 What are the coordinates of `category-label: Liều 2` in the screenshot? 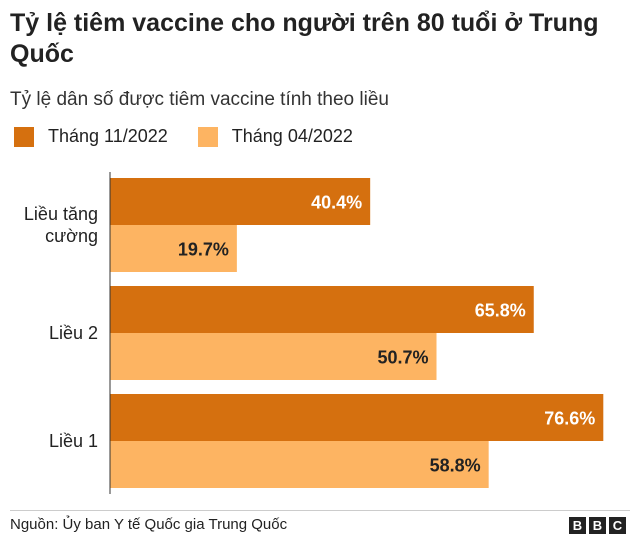 It's located at (73, 333).